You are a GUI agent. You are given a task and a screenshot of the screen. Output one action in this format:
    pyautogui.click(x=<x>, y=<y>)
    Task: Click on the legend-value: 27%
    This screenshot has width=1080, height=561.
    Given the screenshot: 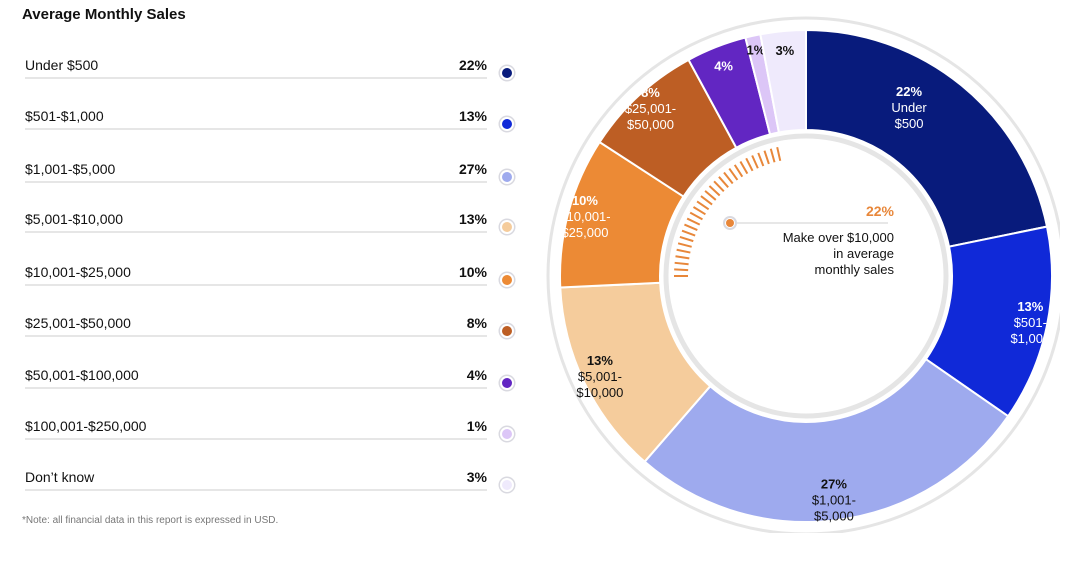 What is the action you would take?
    pyautogui.click(x=472, y=169)
    